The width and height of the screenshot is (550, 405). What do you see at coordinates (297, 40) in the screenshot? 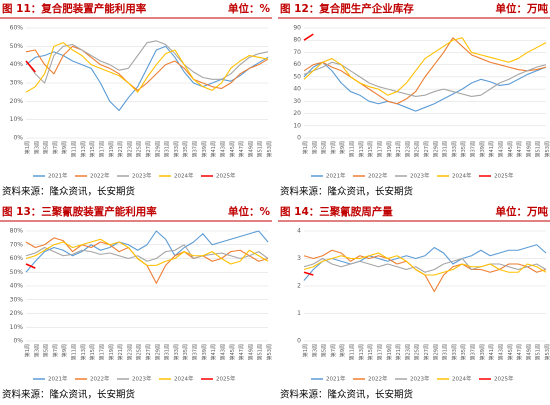
I see `y-tick-label: 80` at bounding box center [297, 40].